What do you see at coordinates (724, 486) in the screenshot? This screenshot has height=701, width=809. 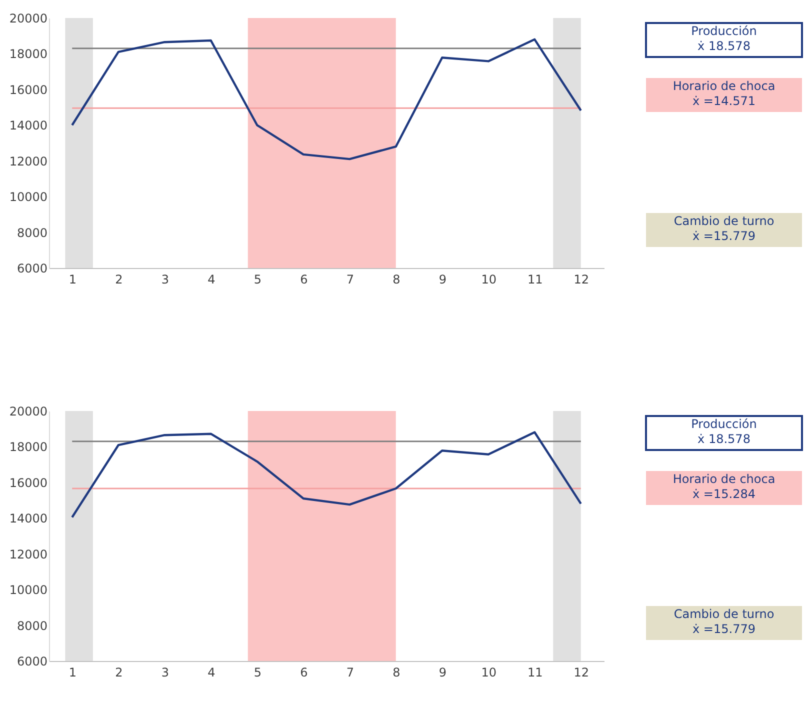 I see `text: Horario de choca ẋ =15.284` at bounding box center [724, 486].